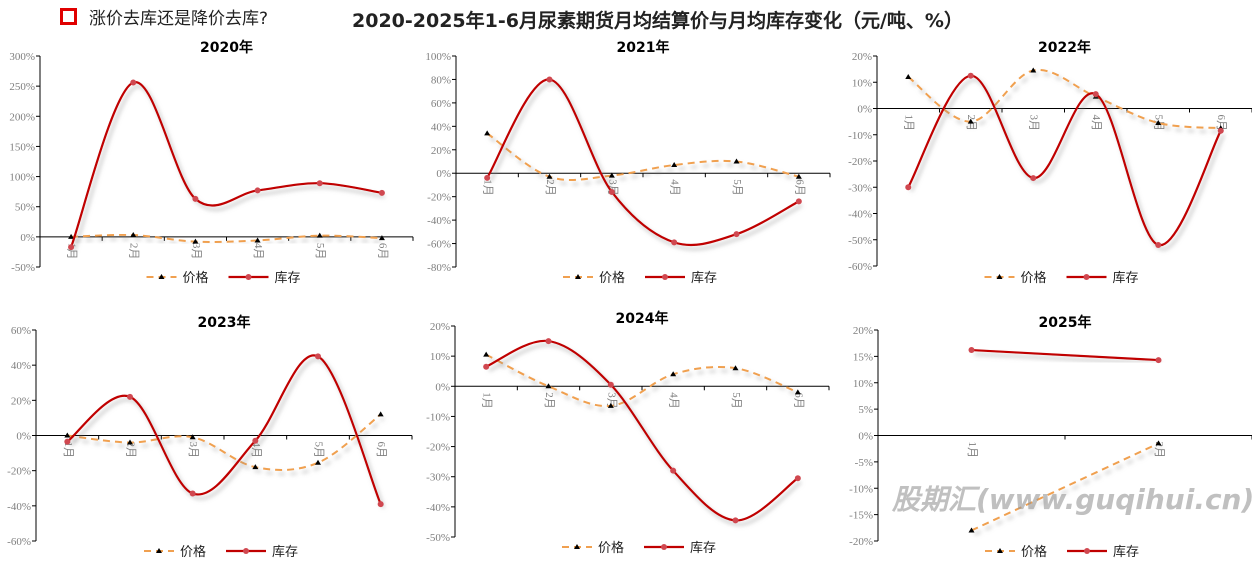  Describe the element at coordinates (25, 208) in the screenshot. I see `y-tick-label: 50%` at that location.